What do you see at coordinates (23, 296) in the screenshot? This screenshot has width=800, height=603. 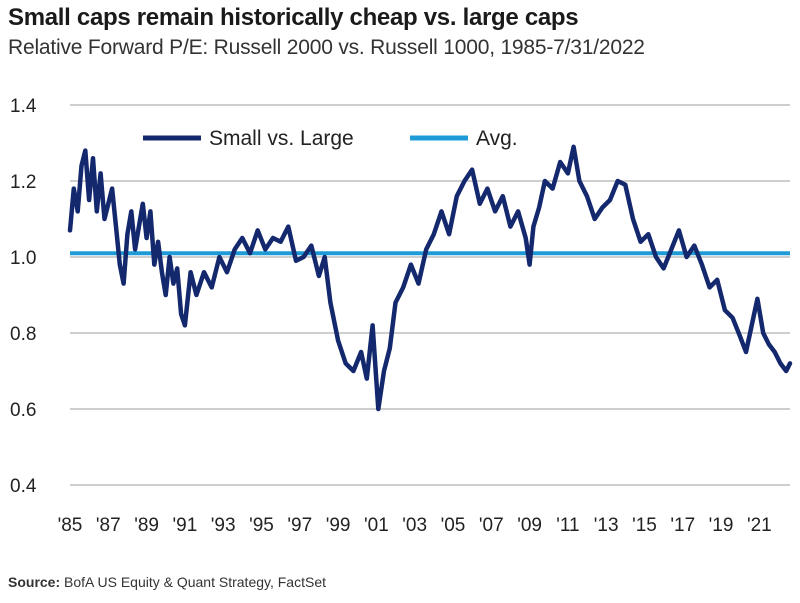 I see `y-axis-ticks: 0.4 0.6 0.8 1.0 1.2 1.4` at bounding box center [23, 296].